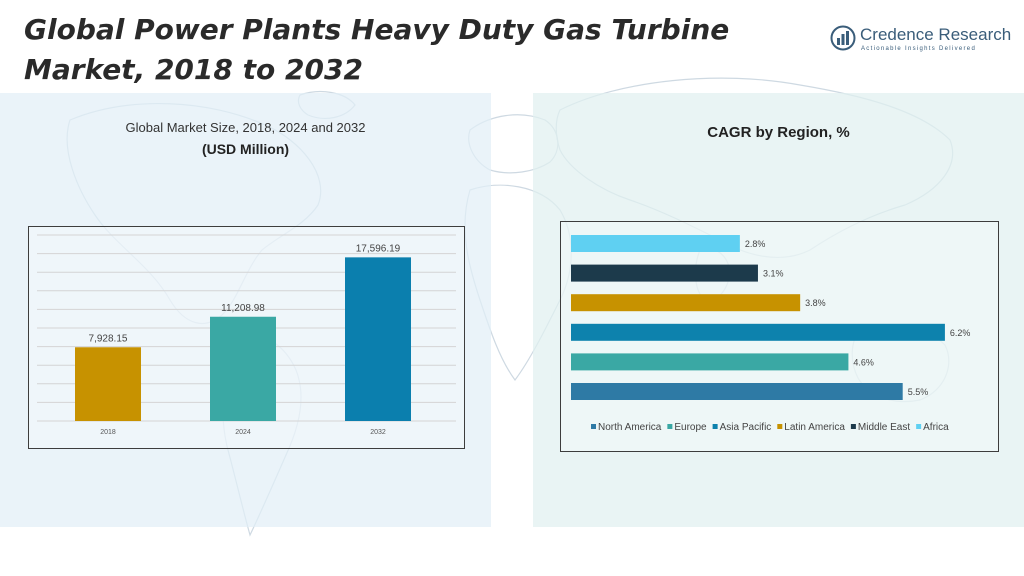 The width and height of the screenshot is (1024, 576). Describe the element at coordinates (108, 432) in the screenshot. I see `x-tick-label: 2018` at that location.